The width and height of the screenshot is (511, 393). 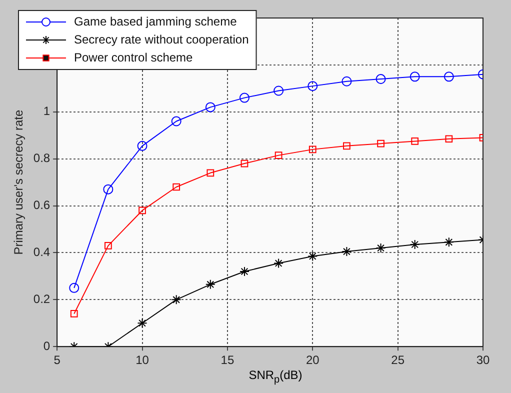 What do you see at coordinates (46, 111) in the screenshot?
I see `y-tick-label: 1` at bounding box center [46, 111].